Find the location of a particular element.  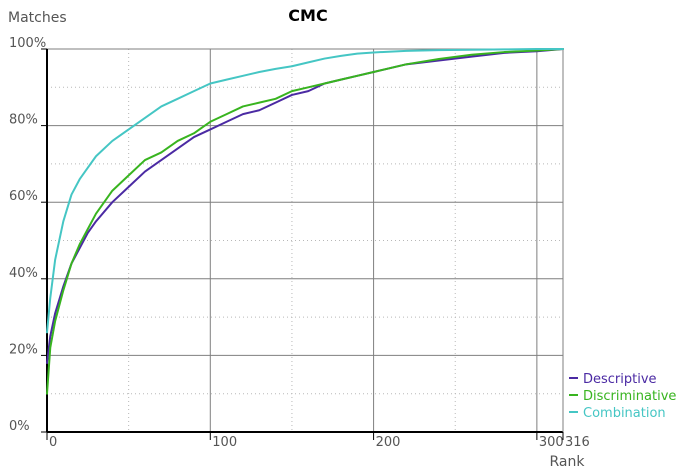

x-tick-label: 316 is located at coordinates (577, 442).